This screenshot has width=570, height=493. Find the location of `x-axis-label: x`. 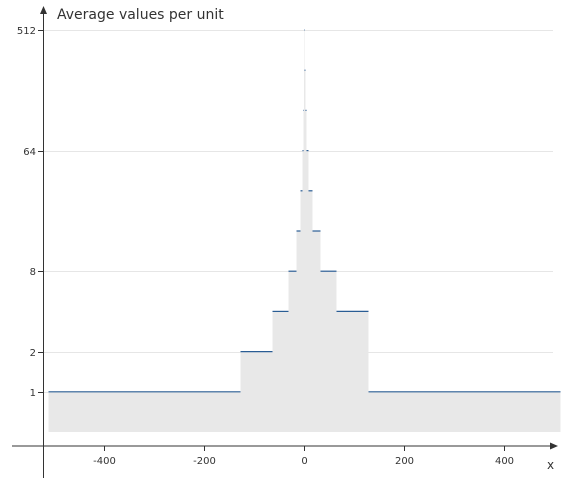

x-axis-label: x is located at coordinates (550, 465).